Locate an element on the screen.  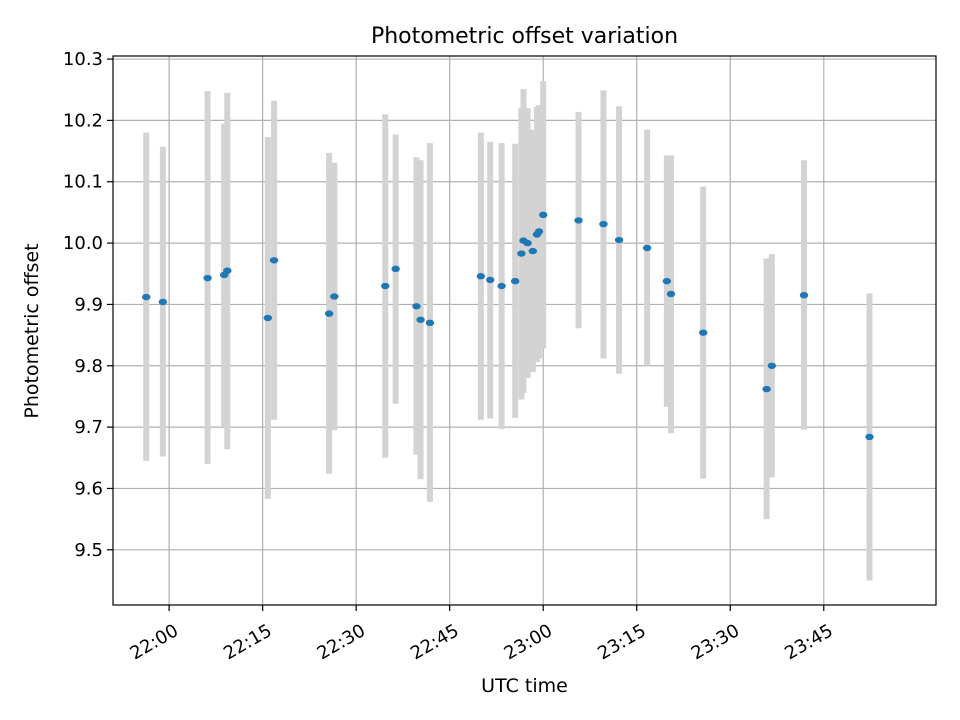
y-axis-ticks: 9.5 9.6 9.7 9.8 9.9 10.0 10.1 10.2 10.3 is located at coordinates (88, 305).